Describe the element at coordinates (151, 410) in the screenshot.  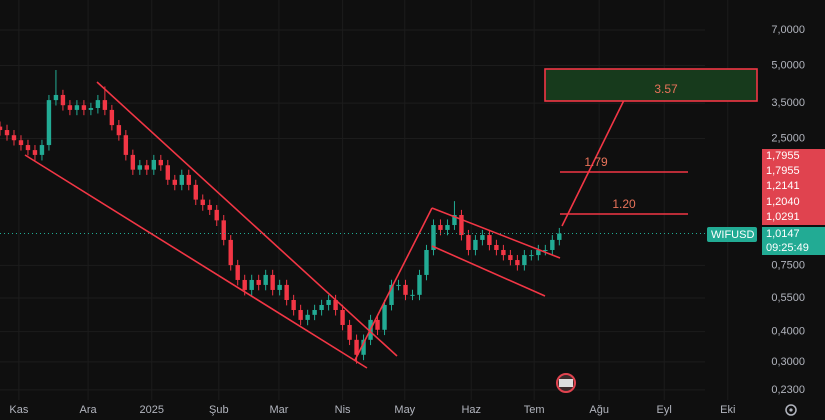
I see `x-tick-label: 2025` at that location.